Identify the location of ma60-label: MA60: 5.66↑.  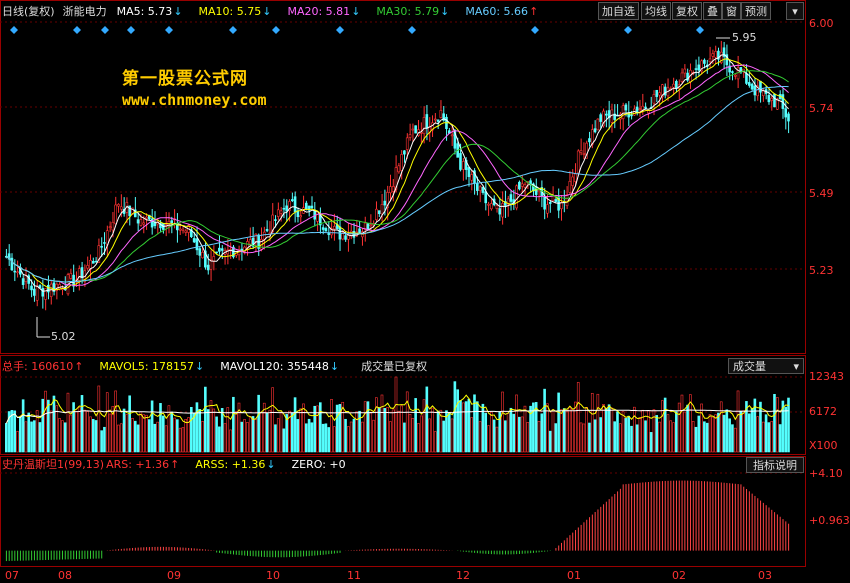
(502, 11).